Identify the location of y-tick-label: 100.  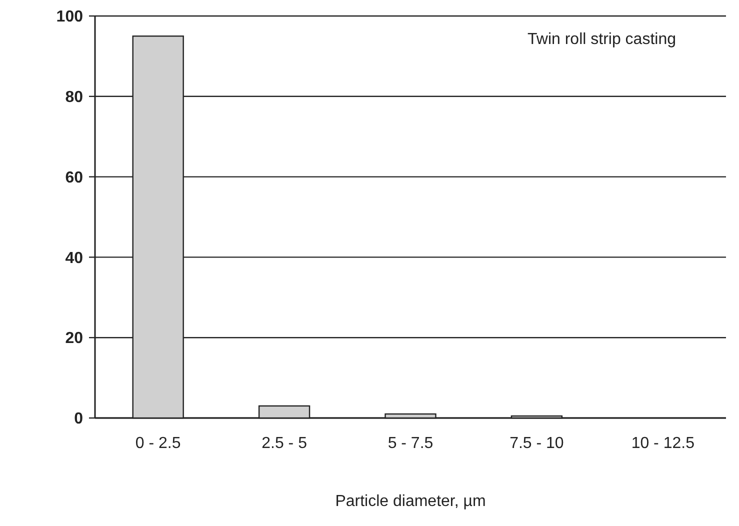
(70, 17).